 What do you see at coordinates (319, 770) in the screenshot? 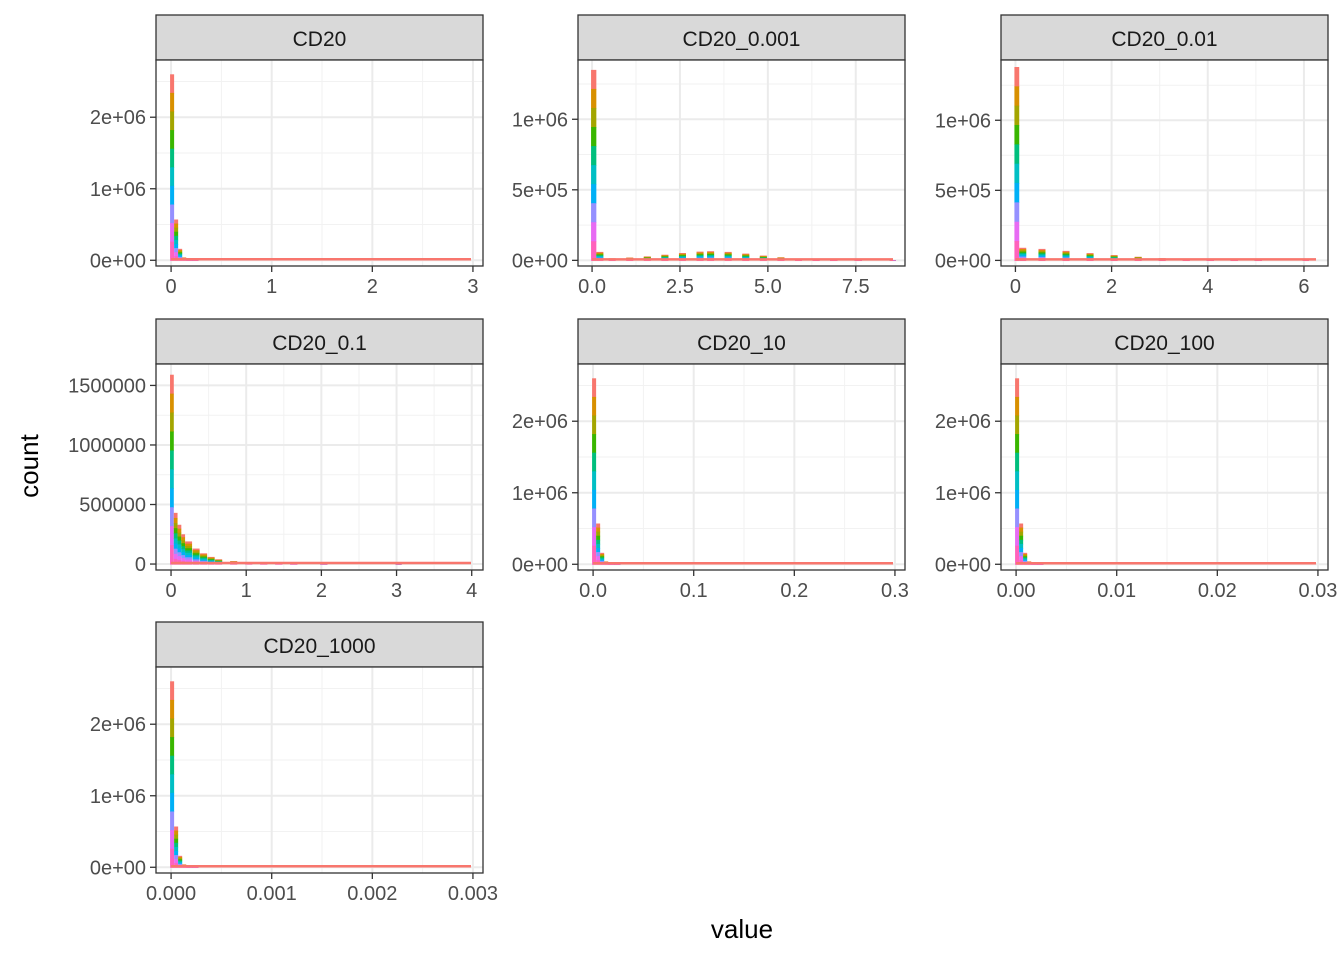
I see `panel-border` at bounding box center [319, 770].